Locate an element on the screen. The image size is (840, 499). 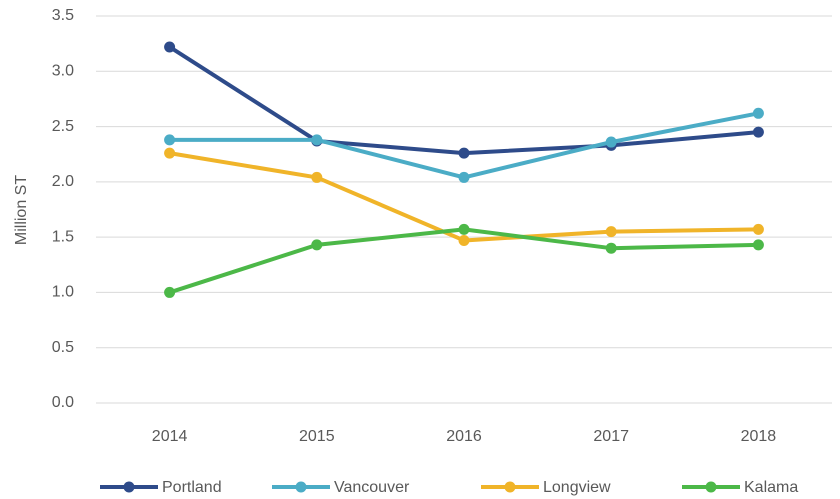
legend-label: Vancouver is located at coordinates (372, 487).